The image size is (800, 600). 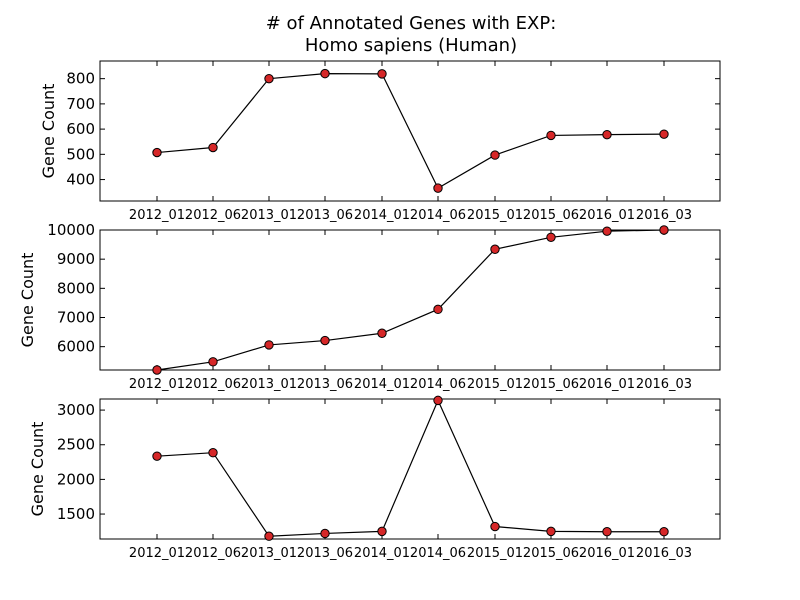 What do you see at coordinates (76, 479) in the screenshot?
I see `y-tick-label: 2000` at bounding box center [76, 479].